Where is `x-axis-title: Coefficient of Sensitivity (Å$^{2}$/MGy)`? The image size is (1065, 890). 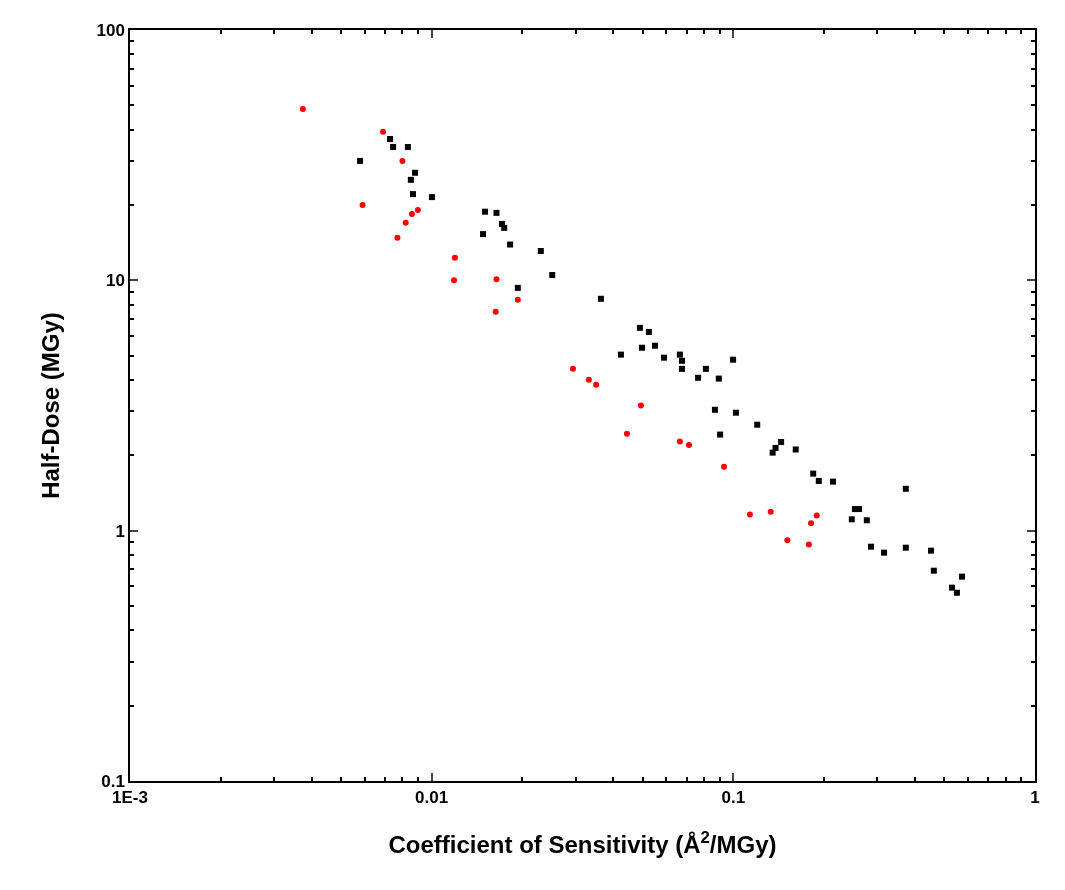
x-axis-title: Coefficient of Sensitivity (Å$^{2}$/MGy) is located at coordinates (582, 842).